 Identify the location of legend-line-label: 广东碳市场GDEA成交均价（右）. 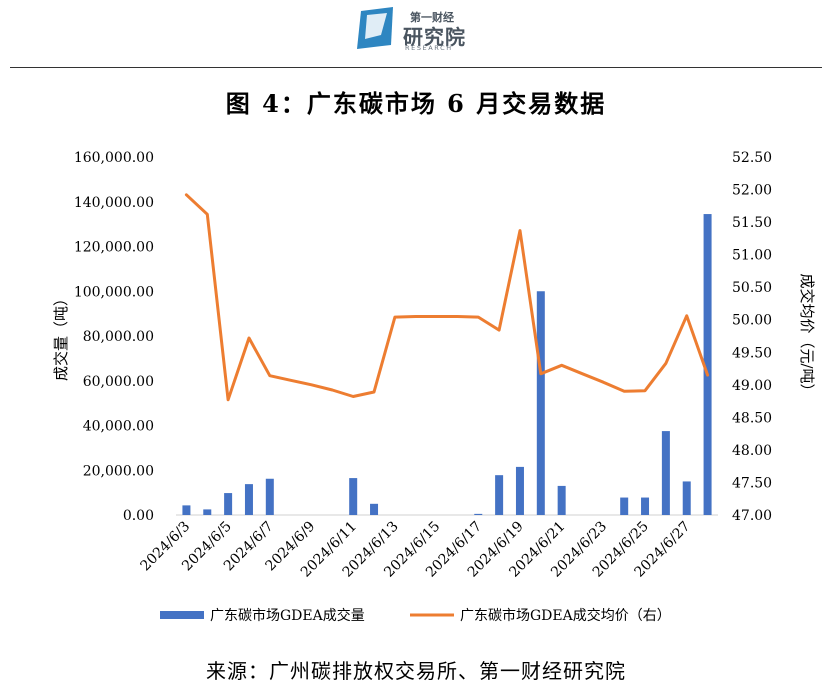
(565, 615).